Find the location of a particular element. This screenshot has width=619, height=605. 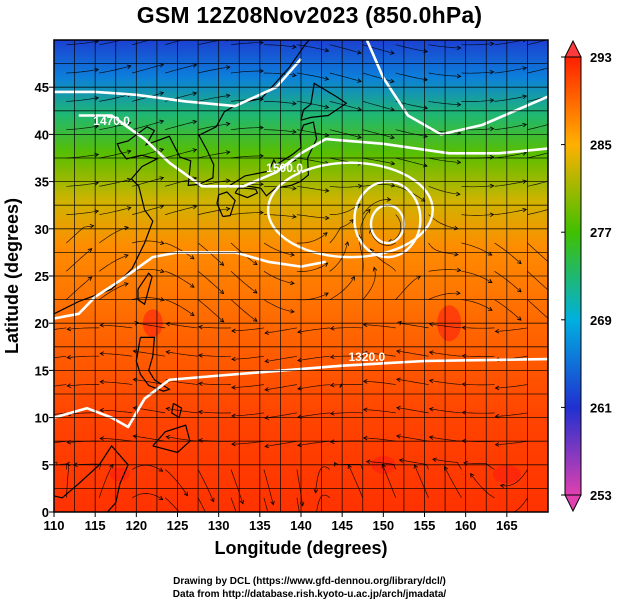

y-tick-label: 0 is located at coordinates (45, 512).